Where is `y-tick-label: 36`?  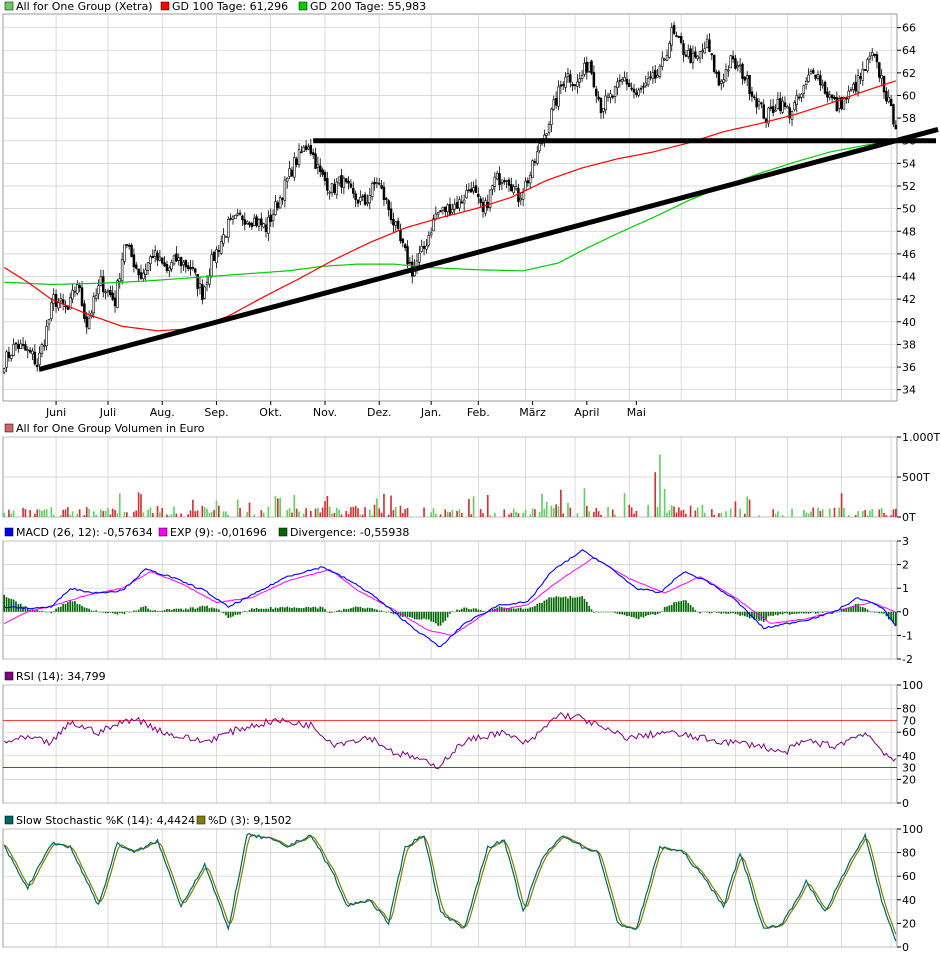
y-tick-label: 36 is located at coordinates (909, 367).